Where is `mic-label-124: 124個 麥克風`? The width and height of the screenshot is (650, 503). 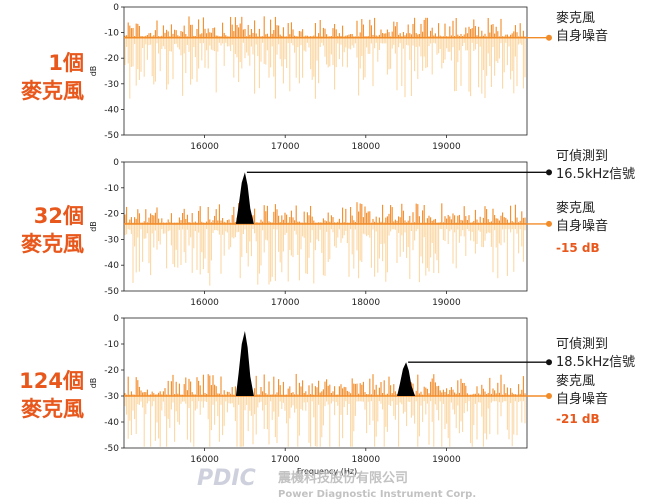 mic-label-124: 124個 麥克風 is located at coordinates (51, 395).